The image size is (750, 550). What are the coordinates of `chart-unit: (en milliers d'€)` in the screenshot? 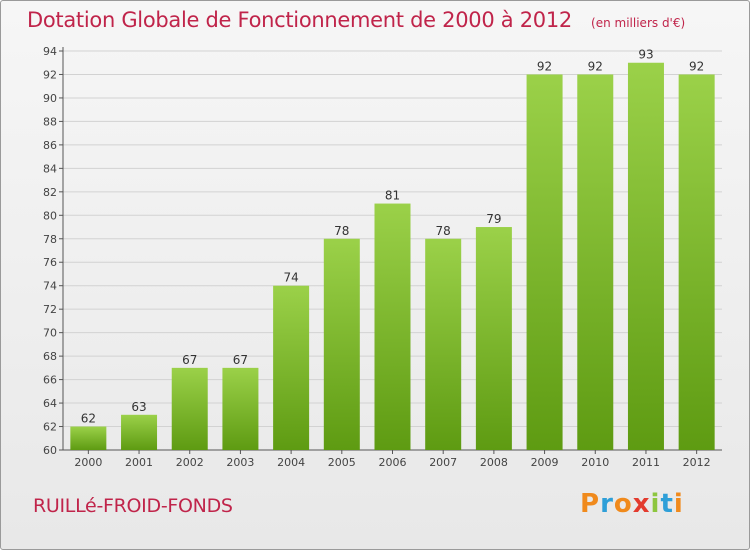 It's located at (638, 23).